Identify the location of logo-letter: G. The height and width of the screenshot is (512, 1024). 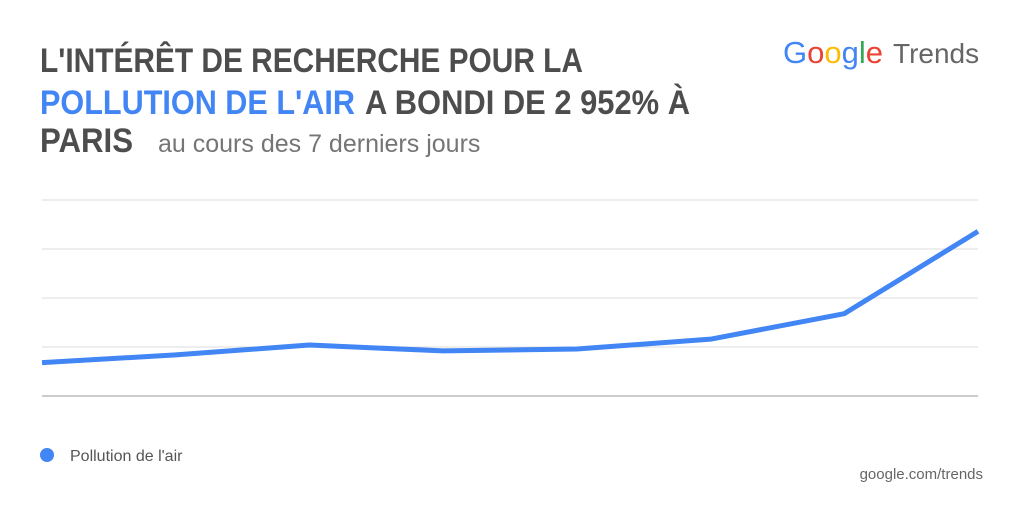
(795, 52).